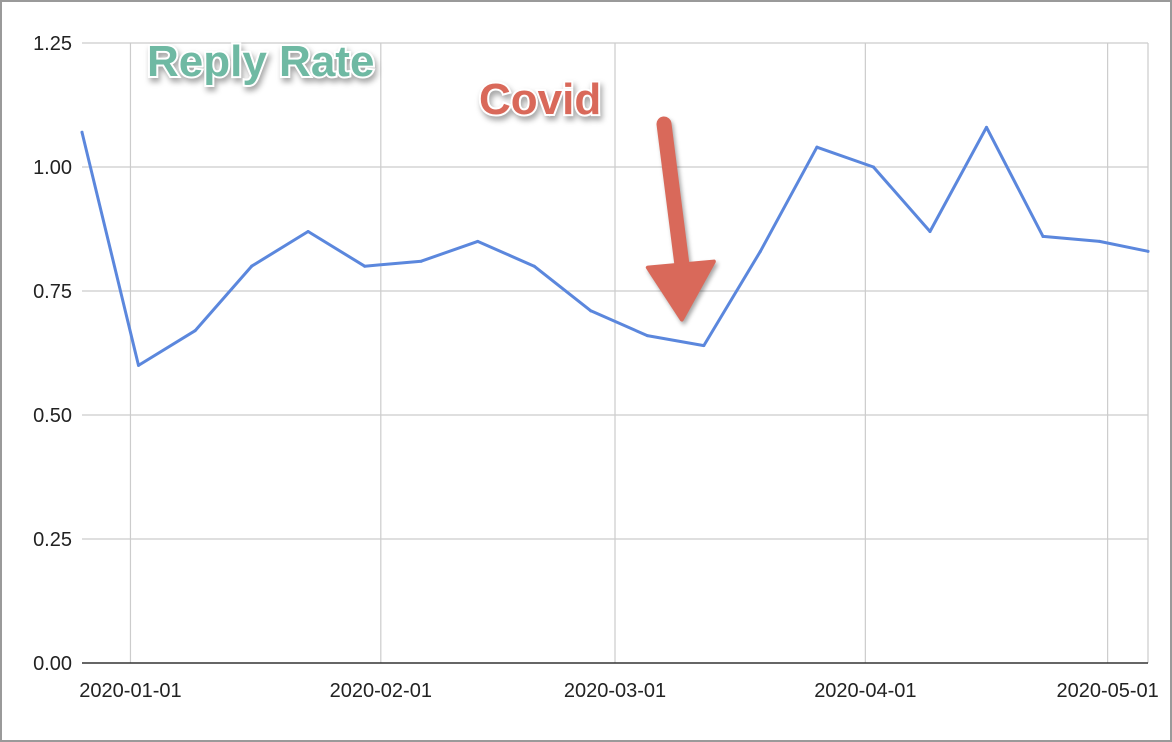  What do you see at coordinates (52, 44) in the screenshot?
I see `y-tick-label: 1.25` at bounding box center [52, 44].